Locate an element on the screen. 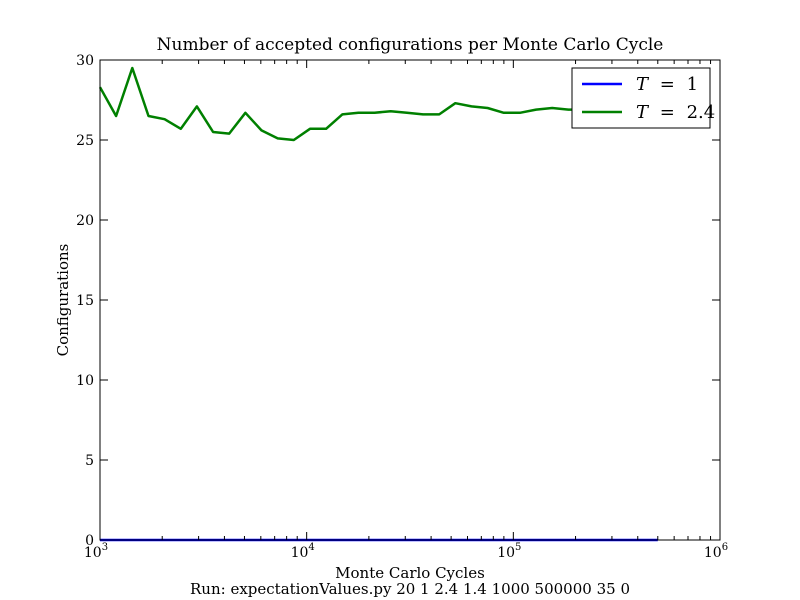  legend-label-t2: T = 2.4 is located at coordinates (675, 112).